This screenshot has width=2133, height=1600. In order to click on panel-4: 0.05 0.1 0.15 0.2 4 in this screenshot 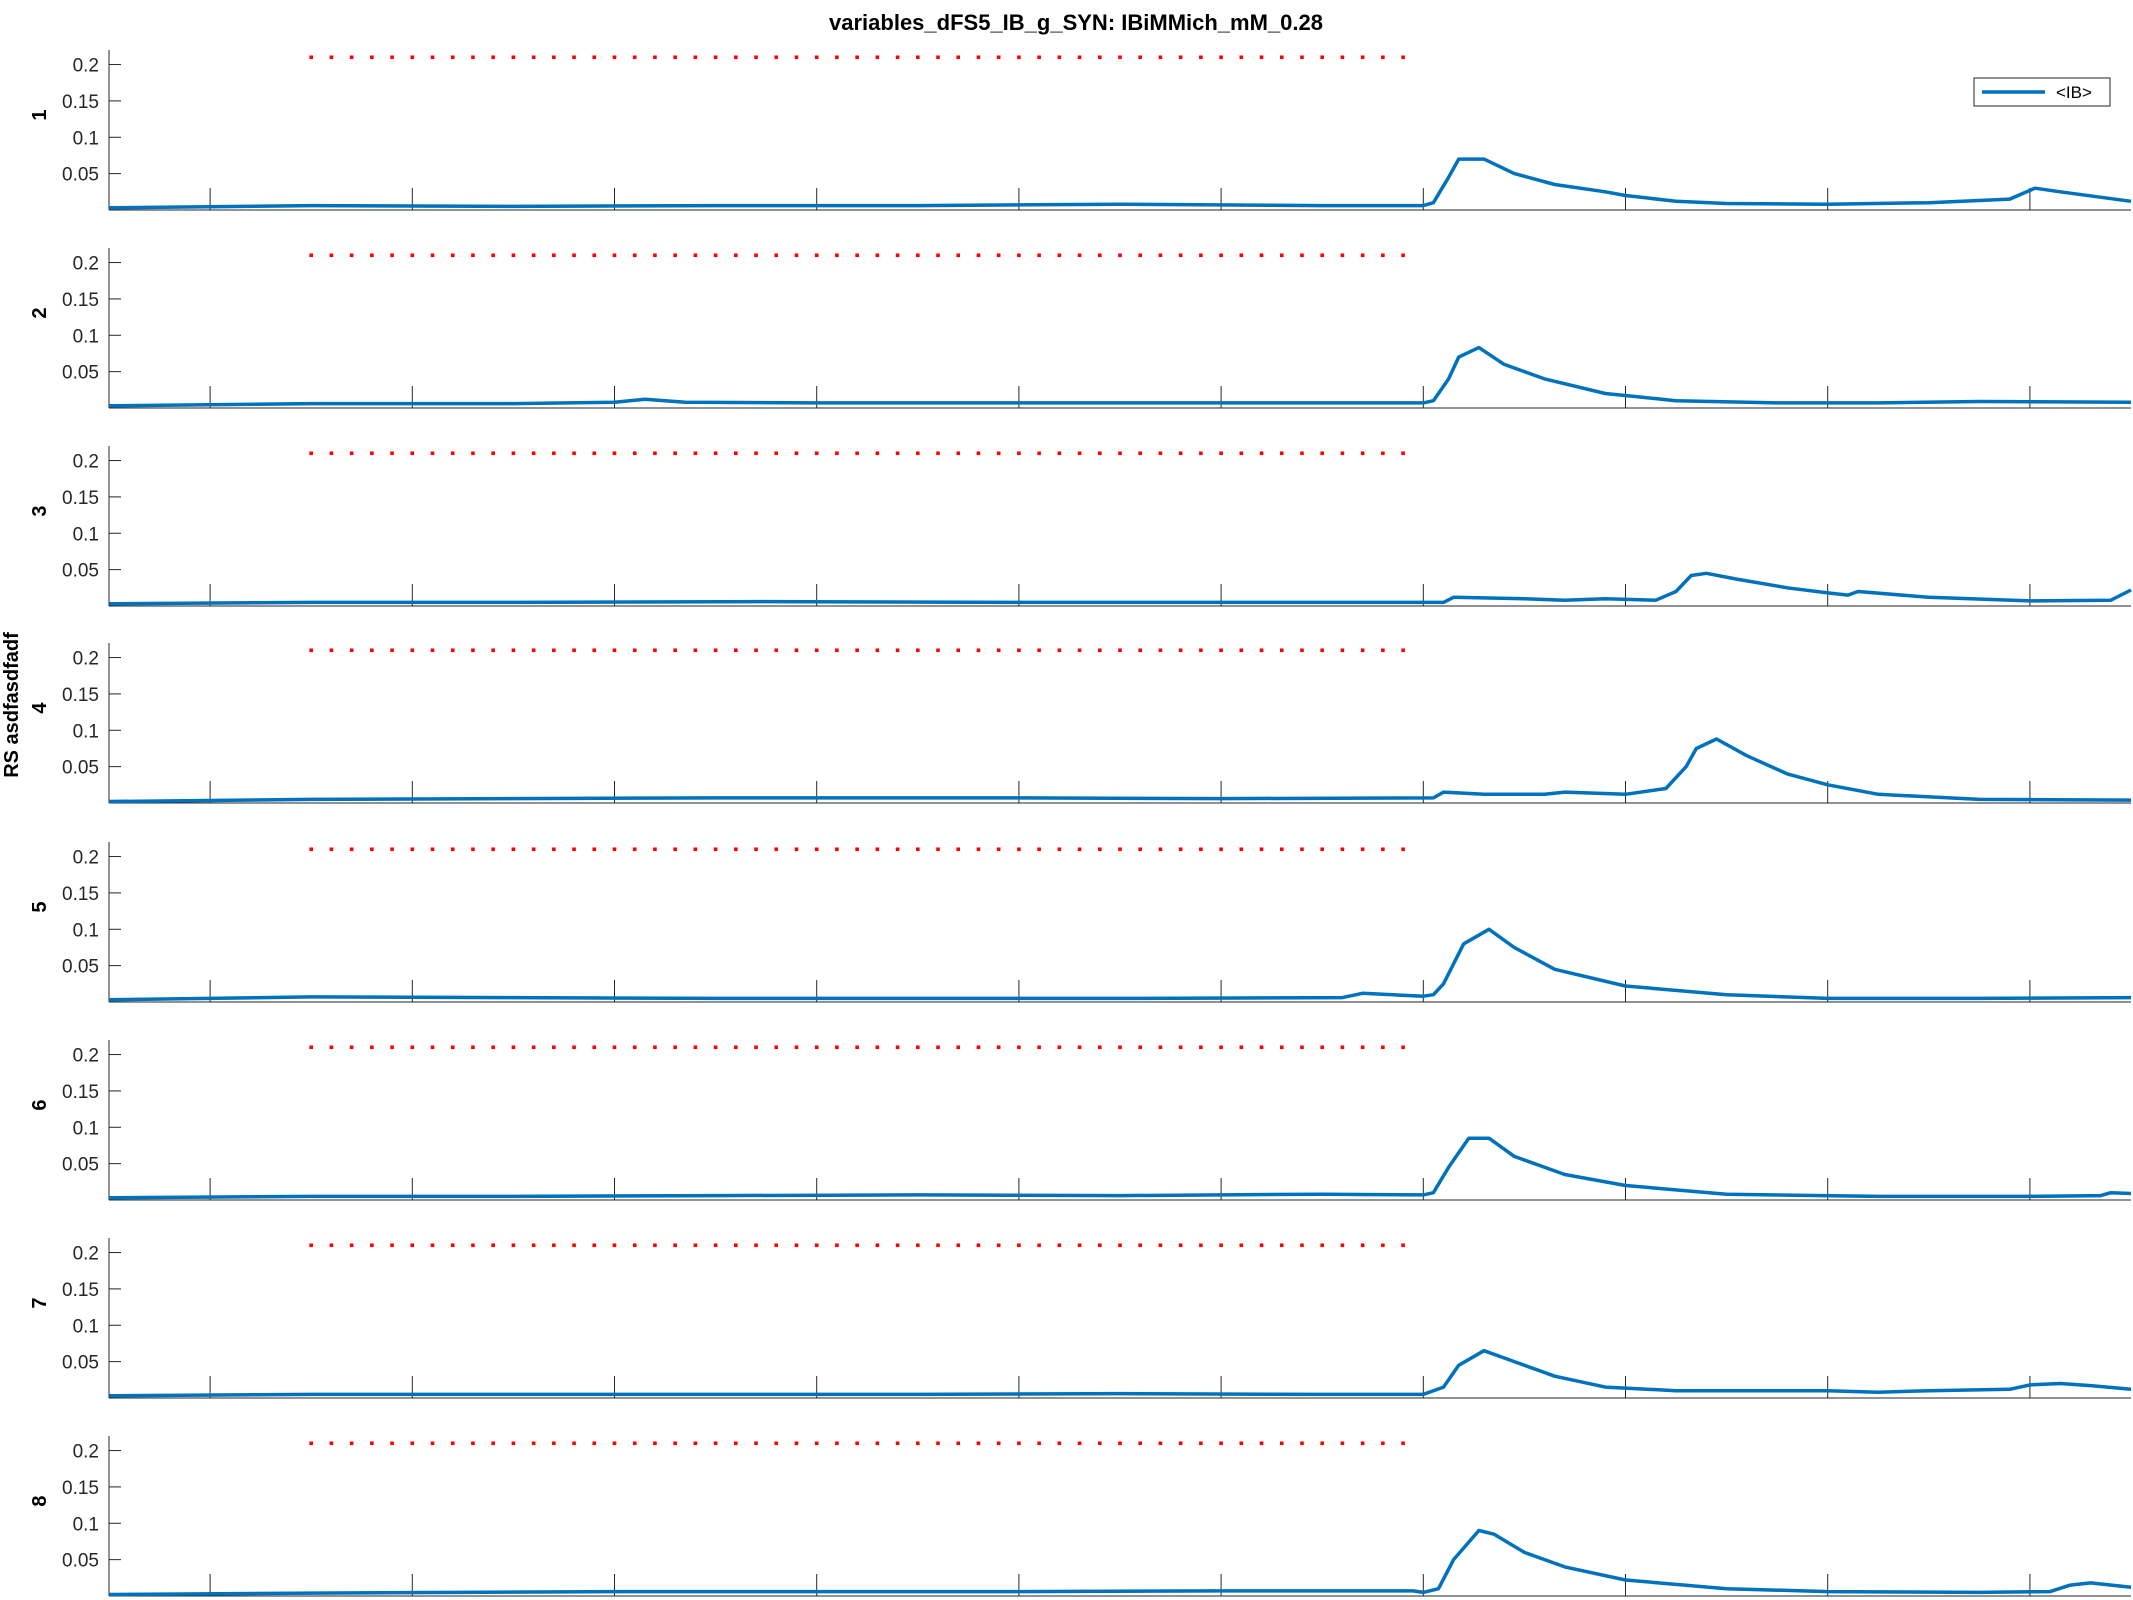, I will do `click(1080, 723)`.